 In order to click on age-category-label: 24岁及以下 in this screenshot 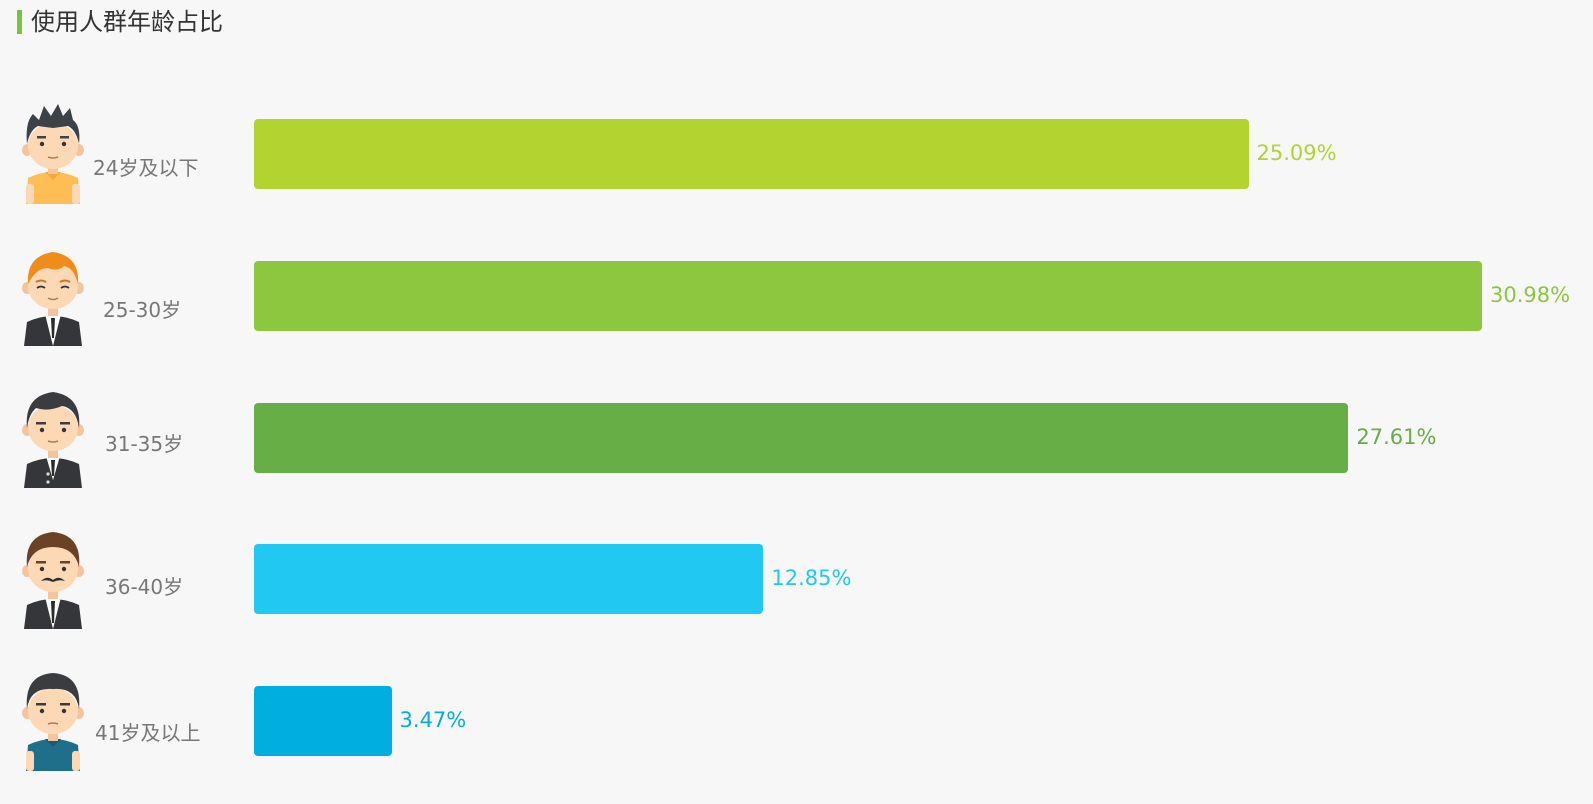, I will do `click(146, 168)`.